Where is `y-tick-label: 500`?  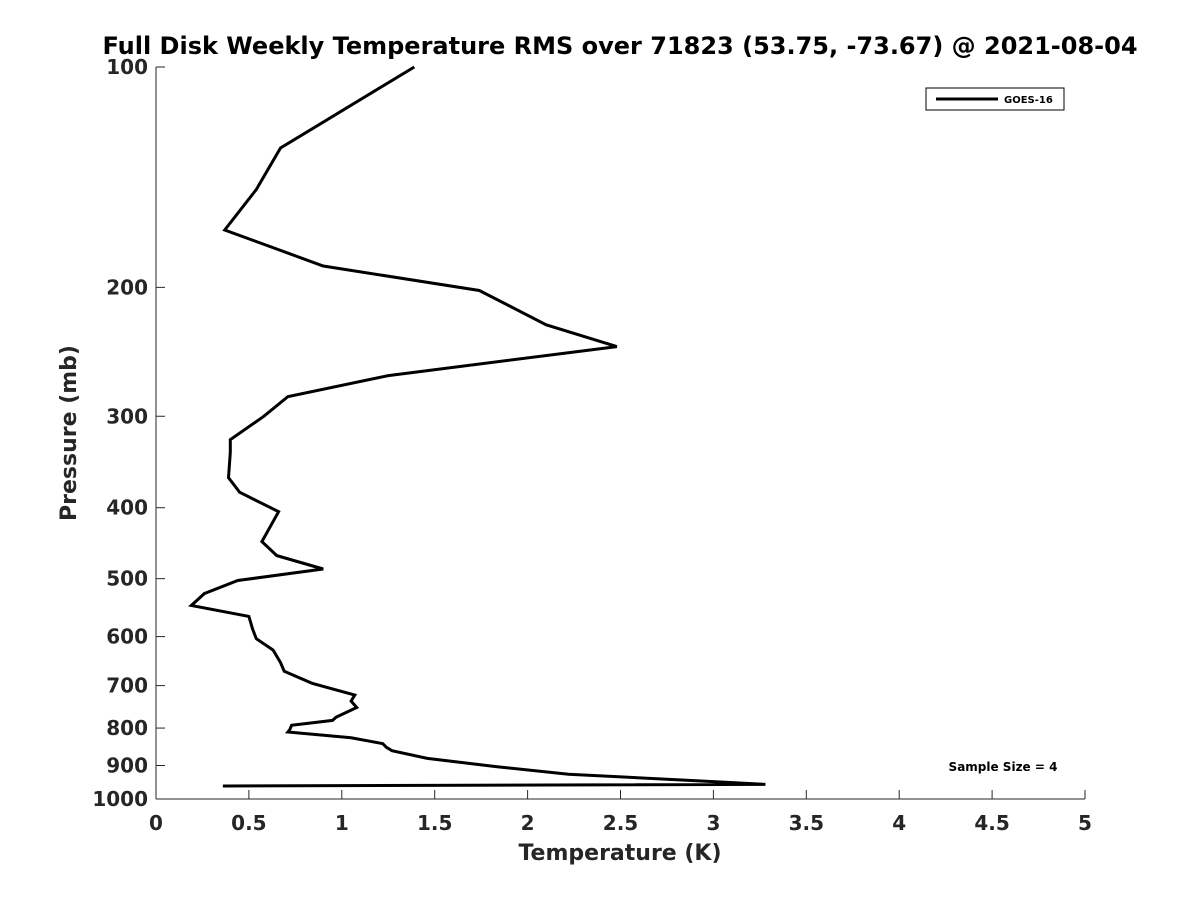 y-tick-label: 500 is located at coordinates (127, 579).